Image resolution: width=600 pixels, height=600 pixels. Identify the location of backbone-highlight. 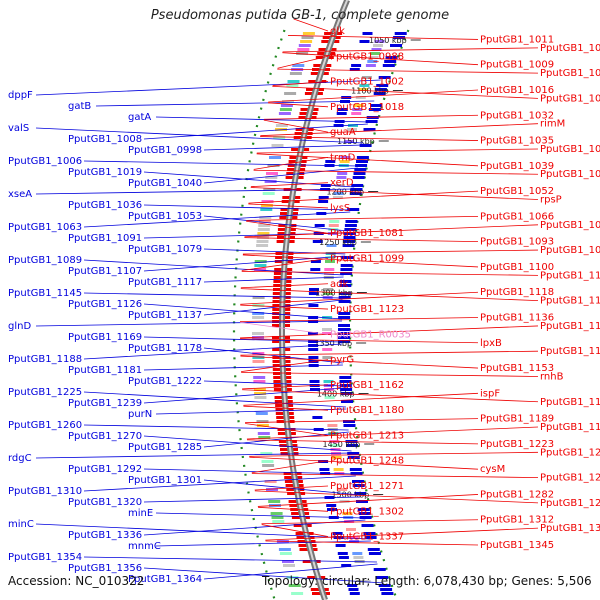
(315, 300).